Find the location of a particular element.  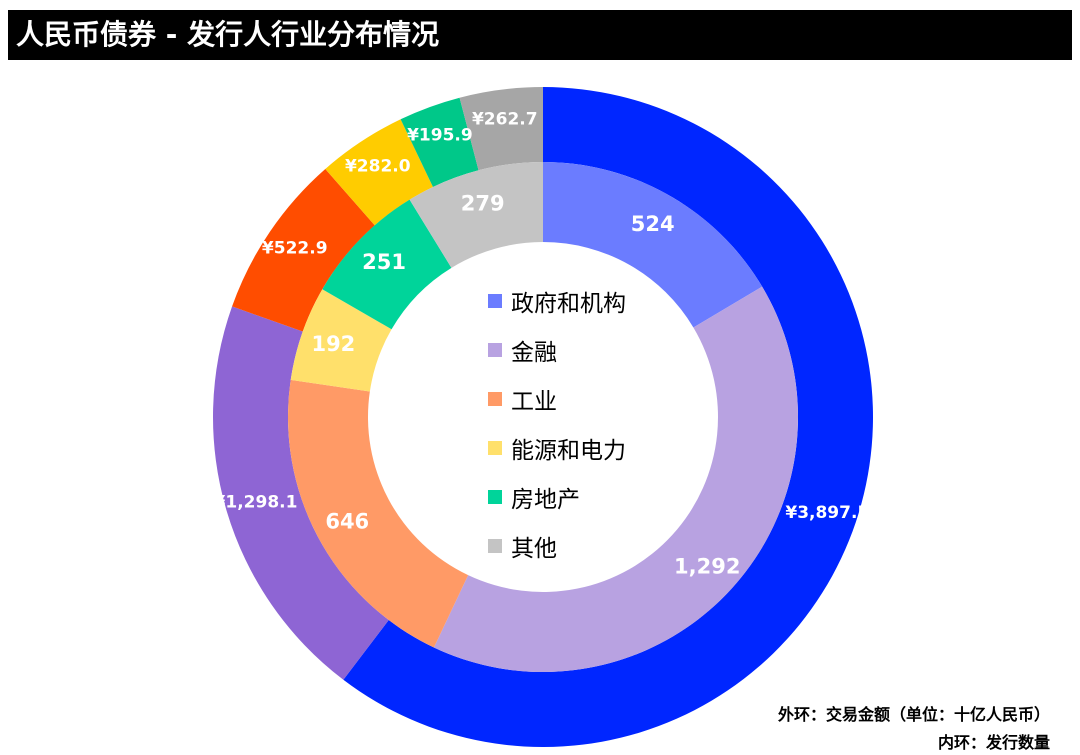

legend-label: 政府和机构 is located at coordinates (568, 303).